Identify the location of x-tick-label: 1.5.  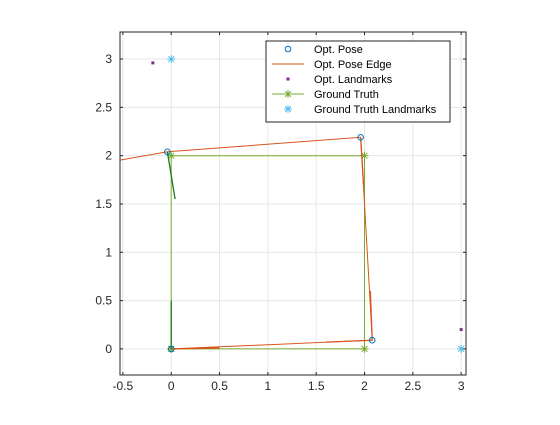
(316, 386).